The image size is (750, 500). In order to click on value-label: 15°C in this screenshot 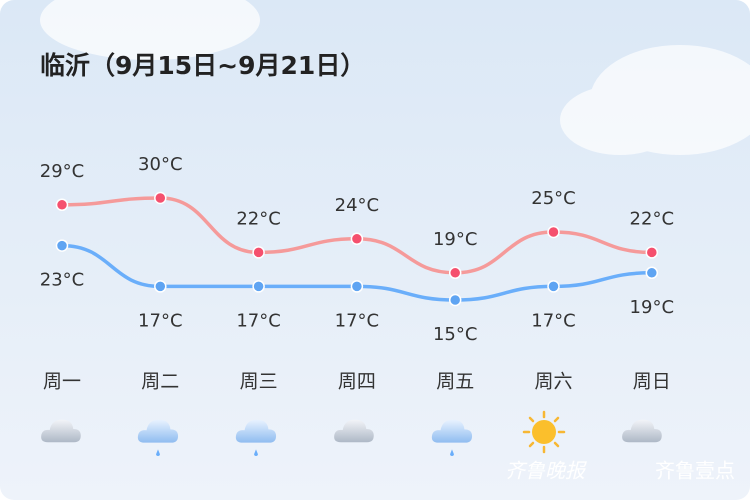, I will do `click(455, 334)`.